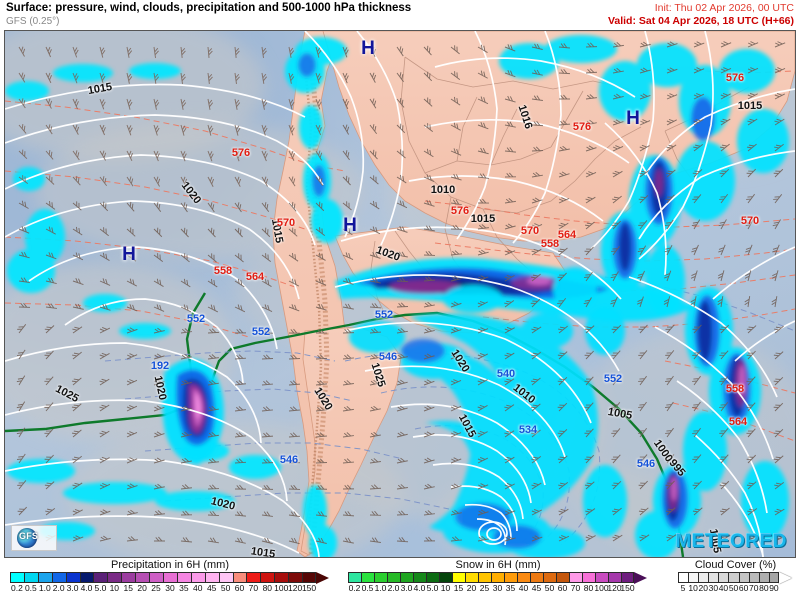  I want to click on thickness-label-red: 558, so click(550, 244).